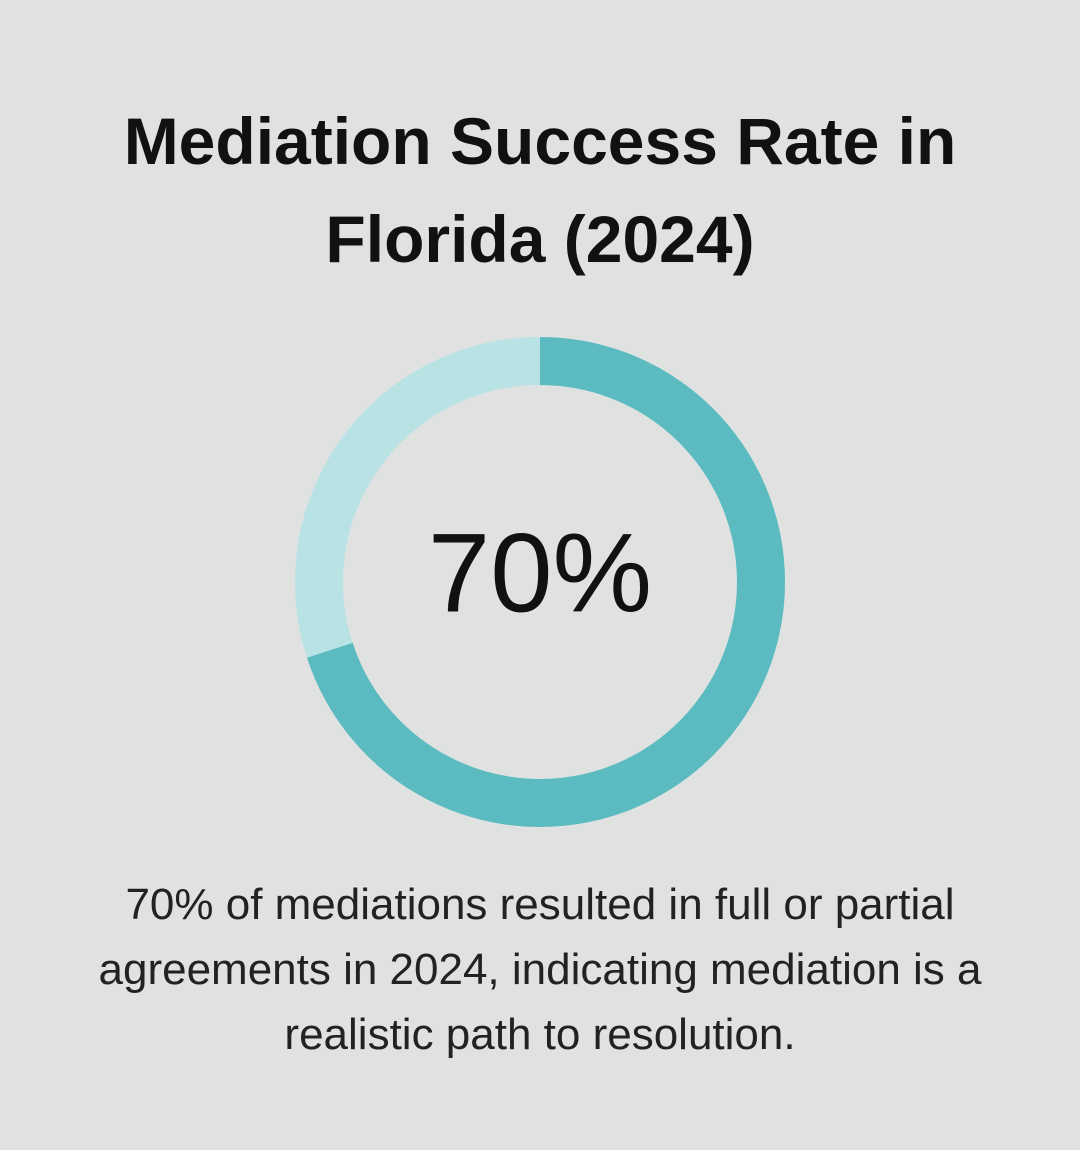  What do you see at coordinates (540, 573) in the screenshot?
I see `value-label: 70%` at bounding box center [540, 573].